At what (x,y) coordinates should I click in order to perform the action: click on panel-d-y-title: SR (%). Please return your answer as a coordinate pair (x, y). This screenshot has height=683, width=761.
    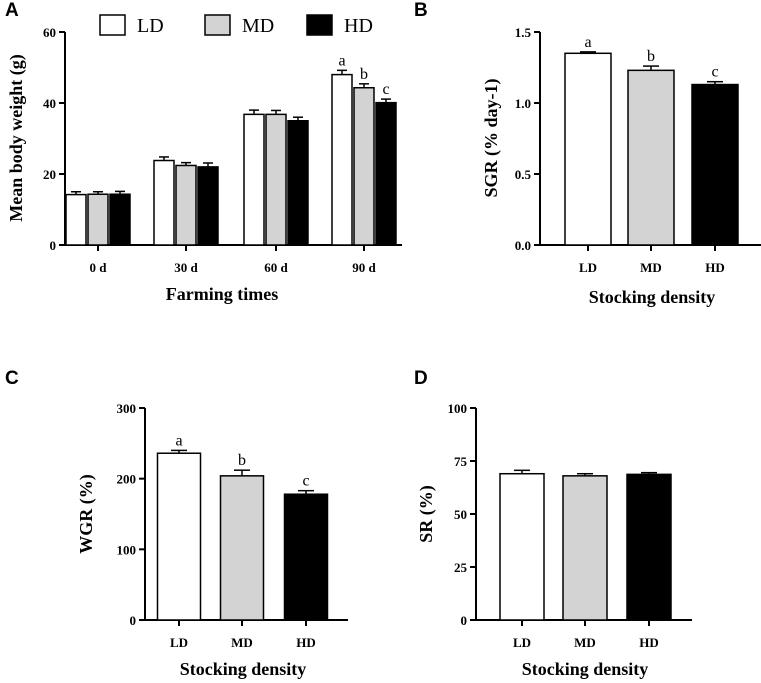
    Looking at the image, I should click on (426, 514).